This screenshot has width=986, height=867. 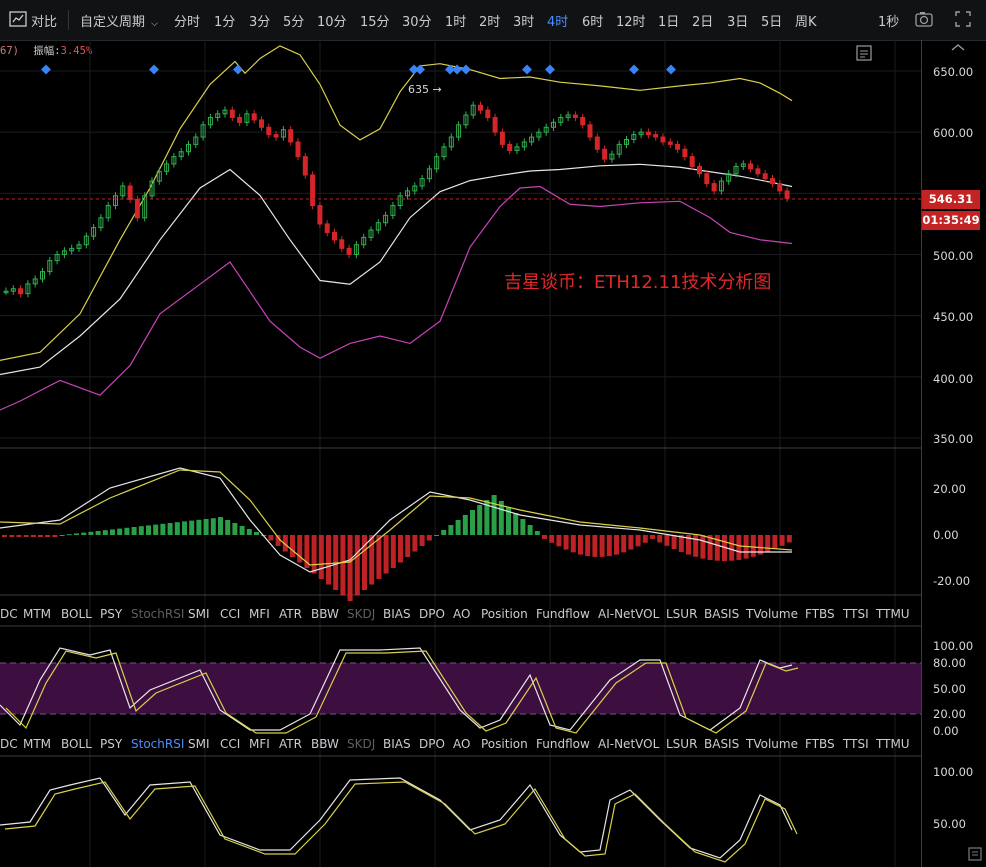 What do you see at coordinates (924, 19) in the screenshot?
I see `camera-icon` at bounding box center [924, 19].